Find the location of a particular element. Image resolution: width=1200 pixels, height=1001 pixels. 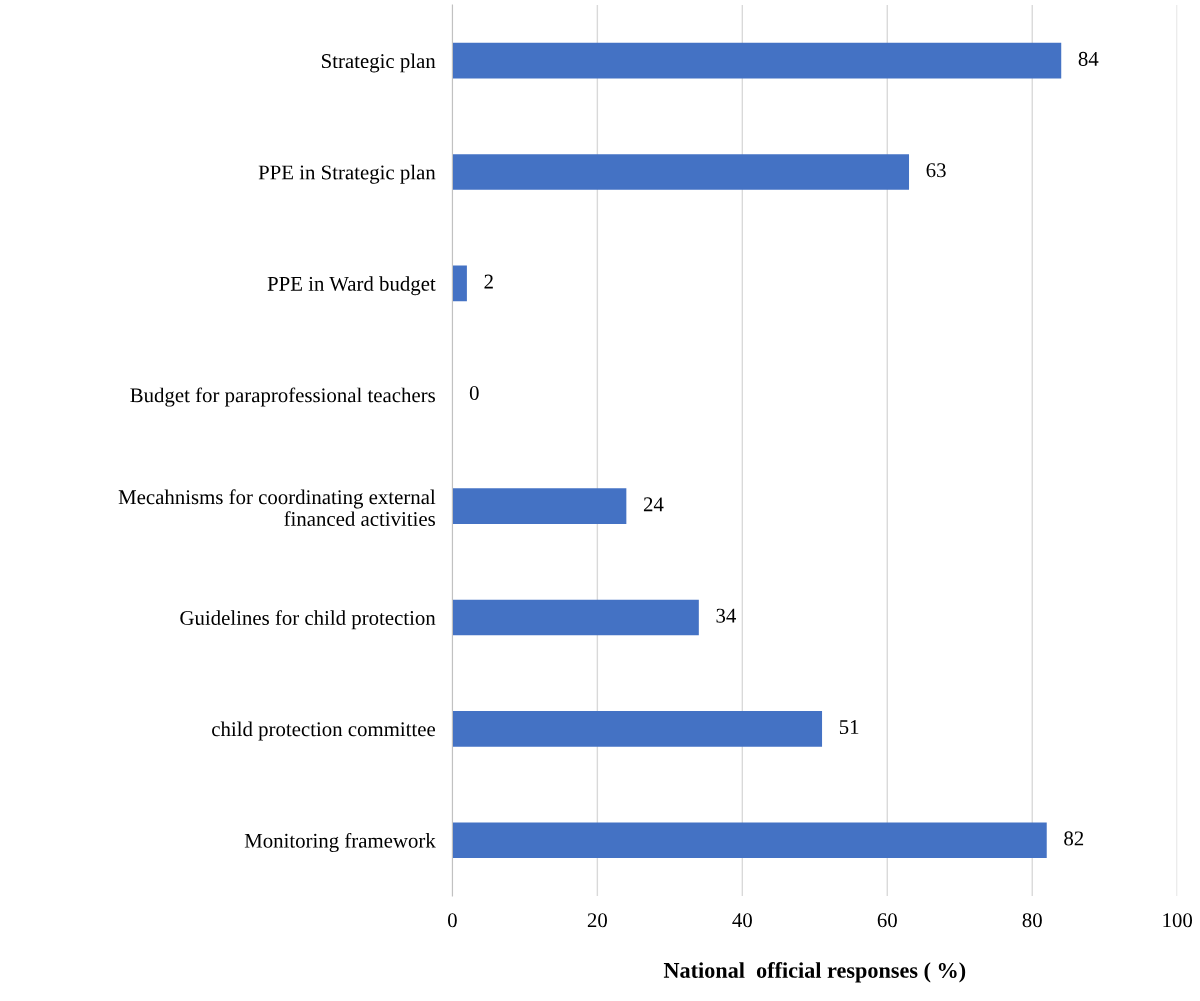

x-tick-label: 20 is located at coordinates (597, 920).